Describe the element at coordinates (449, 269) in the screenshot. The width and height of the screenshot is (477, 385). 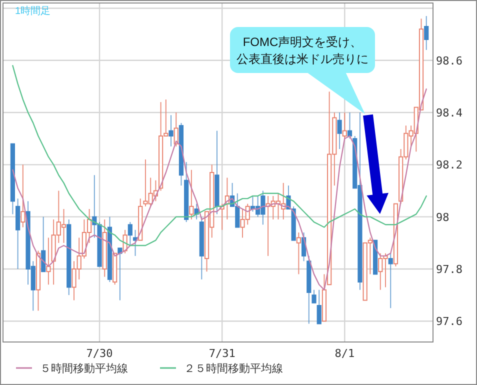
I see `y-tick-label: 97.8` at that location.